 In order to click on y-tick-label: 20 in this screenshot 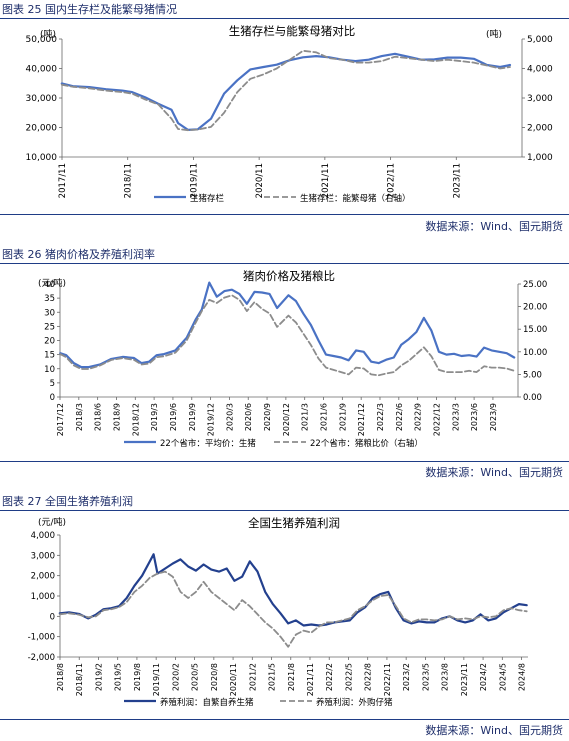, I will do `click(49, 342)`.